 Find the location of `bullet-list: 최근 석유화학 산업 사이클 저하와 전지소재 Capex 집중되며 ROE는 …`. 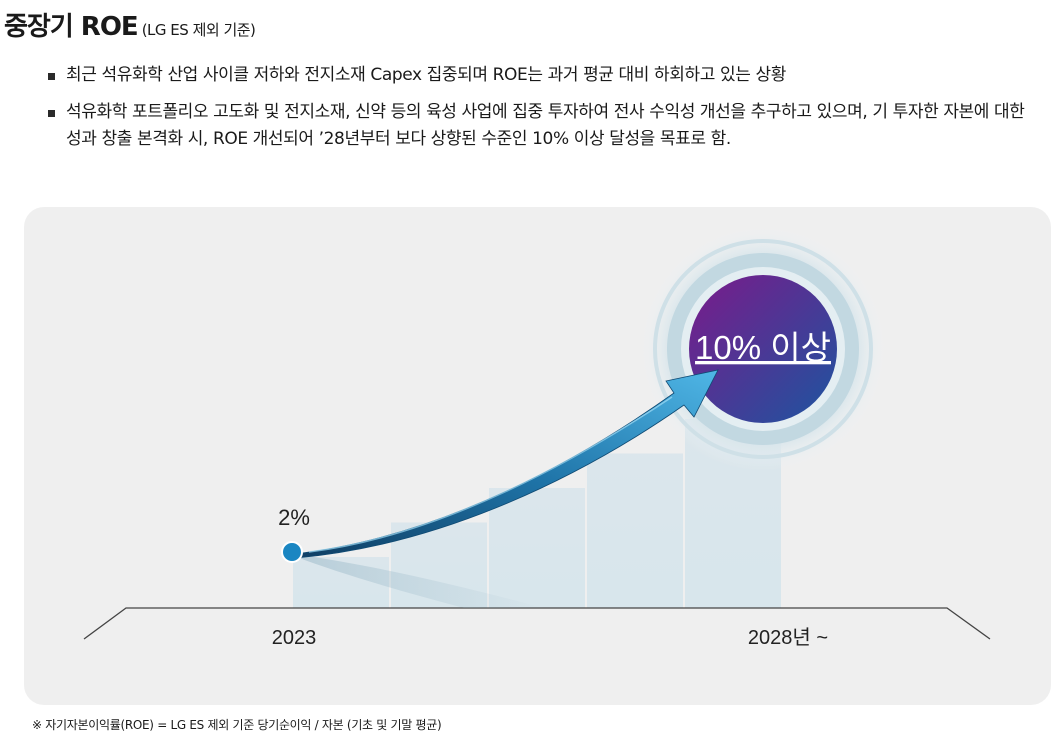

bullet-list: 최근 석유화학 산업 사이클 저하와 전지소재 Capex 집중되며 ROE는 … is located at coordinates (541, 112).